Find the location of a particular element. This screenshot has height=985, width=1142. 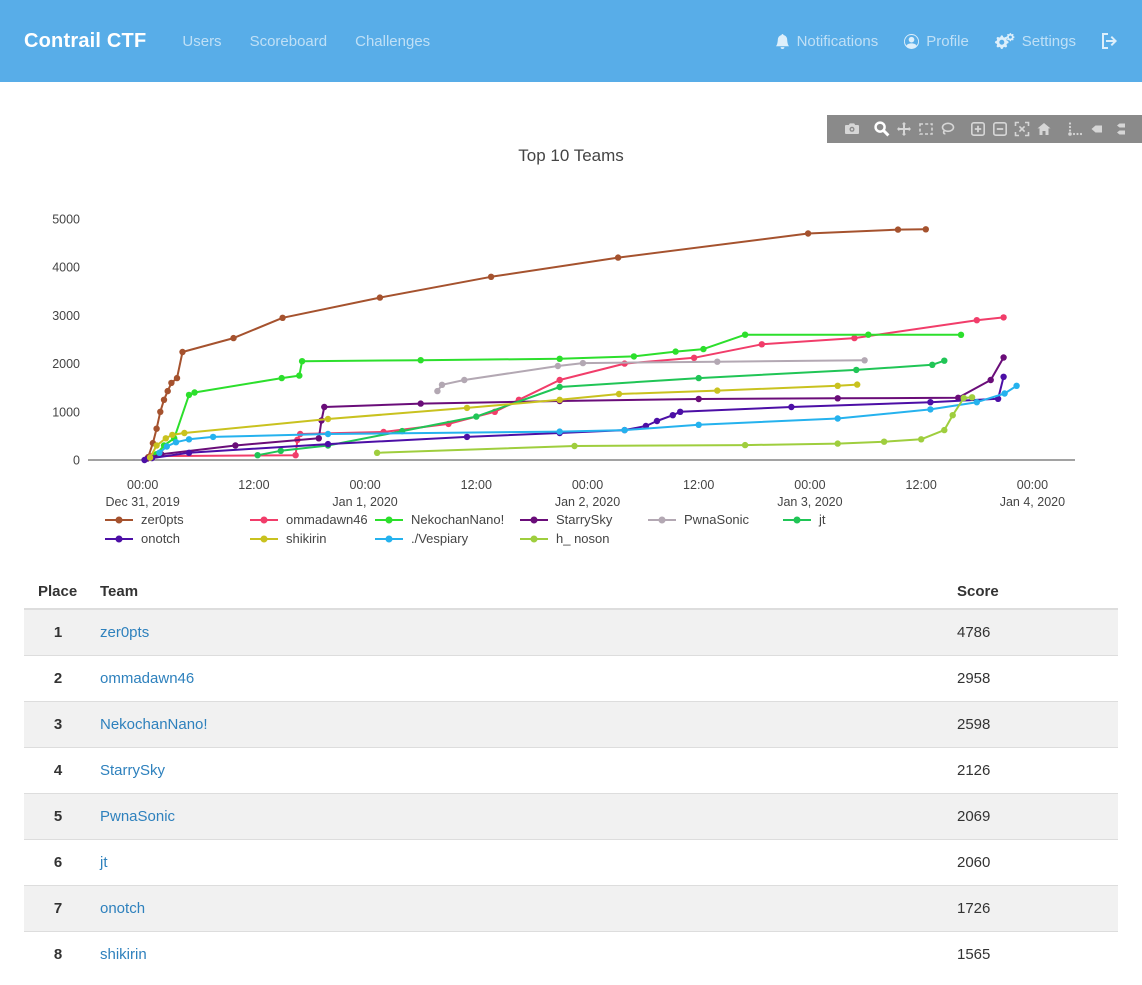

nav-link-scoreboard: Scoreboard is located at coordinates (288, 41).